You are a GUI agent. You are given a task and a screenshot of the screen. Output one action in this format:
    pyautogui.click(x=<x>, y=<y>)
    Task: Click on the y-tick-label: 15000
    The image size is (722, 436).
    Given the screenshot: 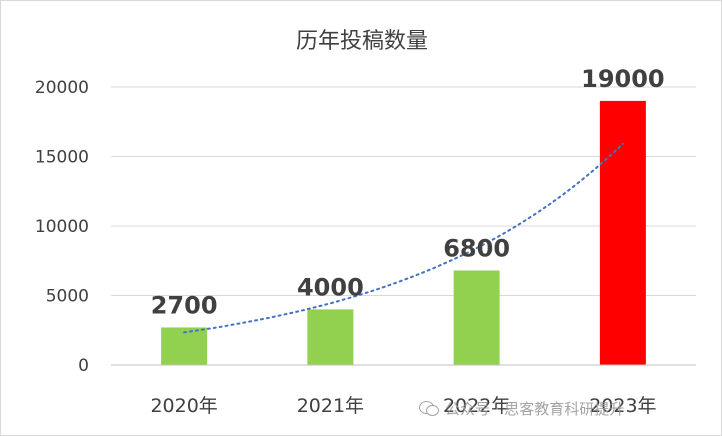 What is the action you would take?
    pyautogui.click(x=62, y=158)
    